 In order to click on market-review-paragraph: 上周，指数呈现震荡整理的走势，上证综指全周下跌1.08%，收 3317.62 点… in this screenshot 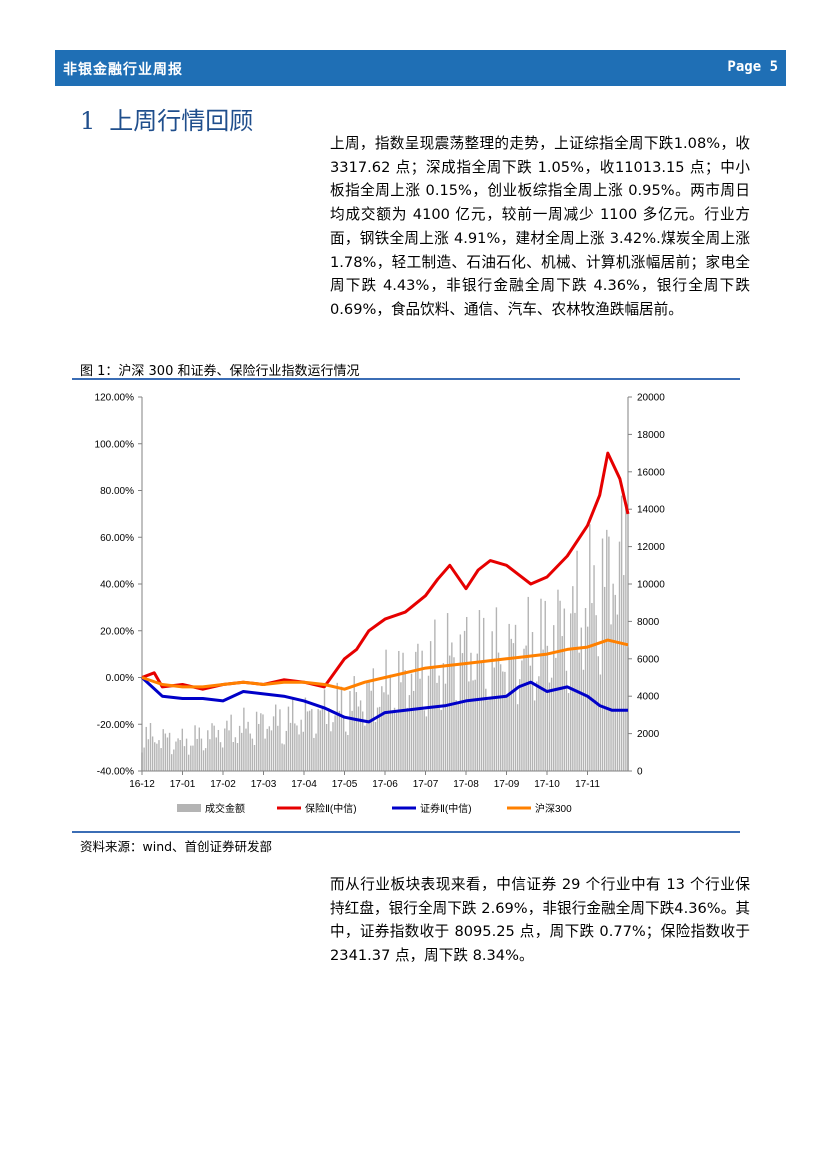, I will do `click(540, 226)`.